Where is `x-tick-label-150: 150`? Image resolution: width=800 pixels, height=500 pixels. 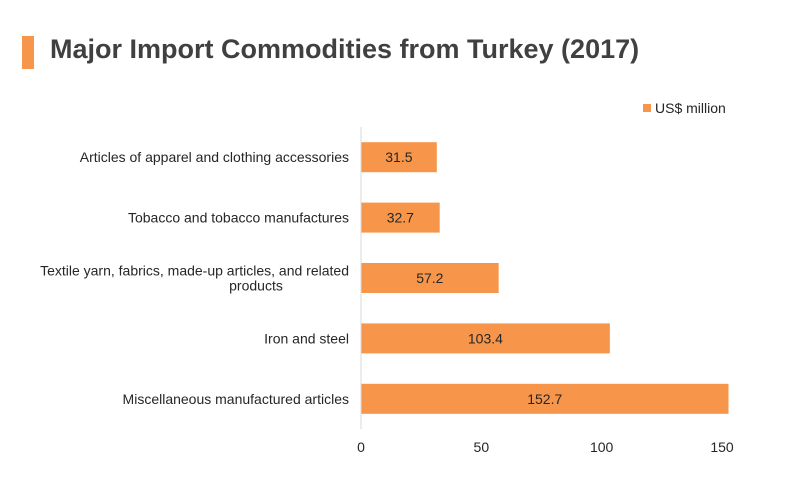 x-tick-label-150: 150 is located at coordinates (722, 447).